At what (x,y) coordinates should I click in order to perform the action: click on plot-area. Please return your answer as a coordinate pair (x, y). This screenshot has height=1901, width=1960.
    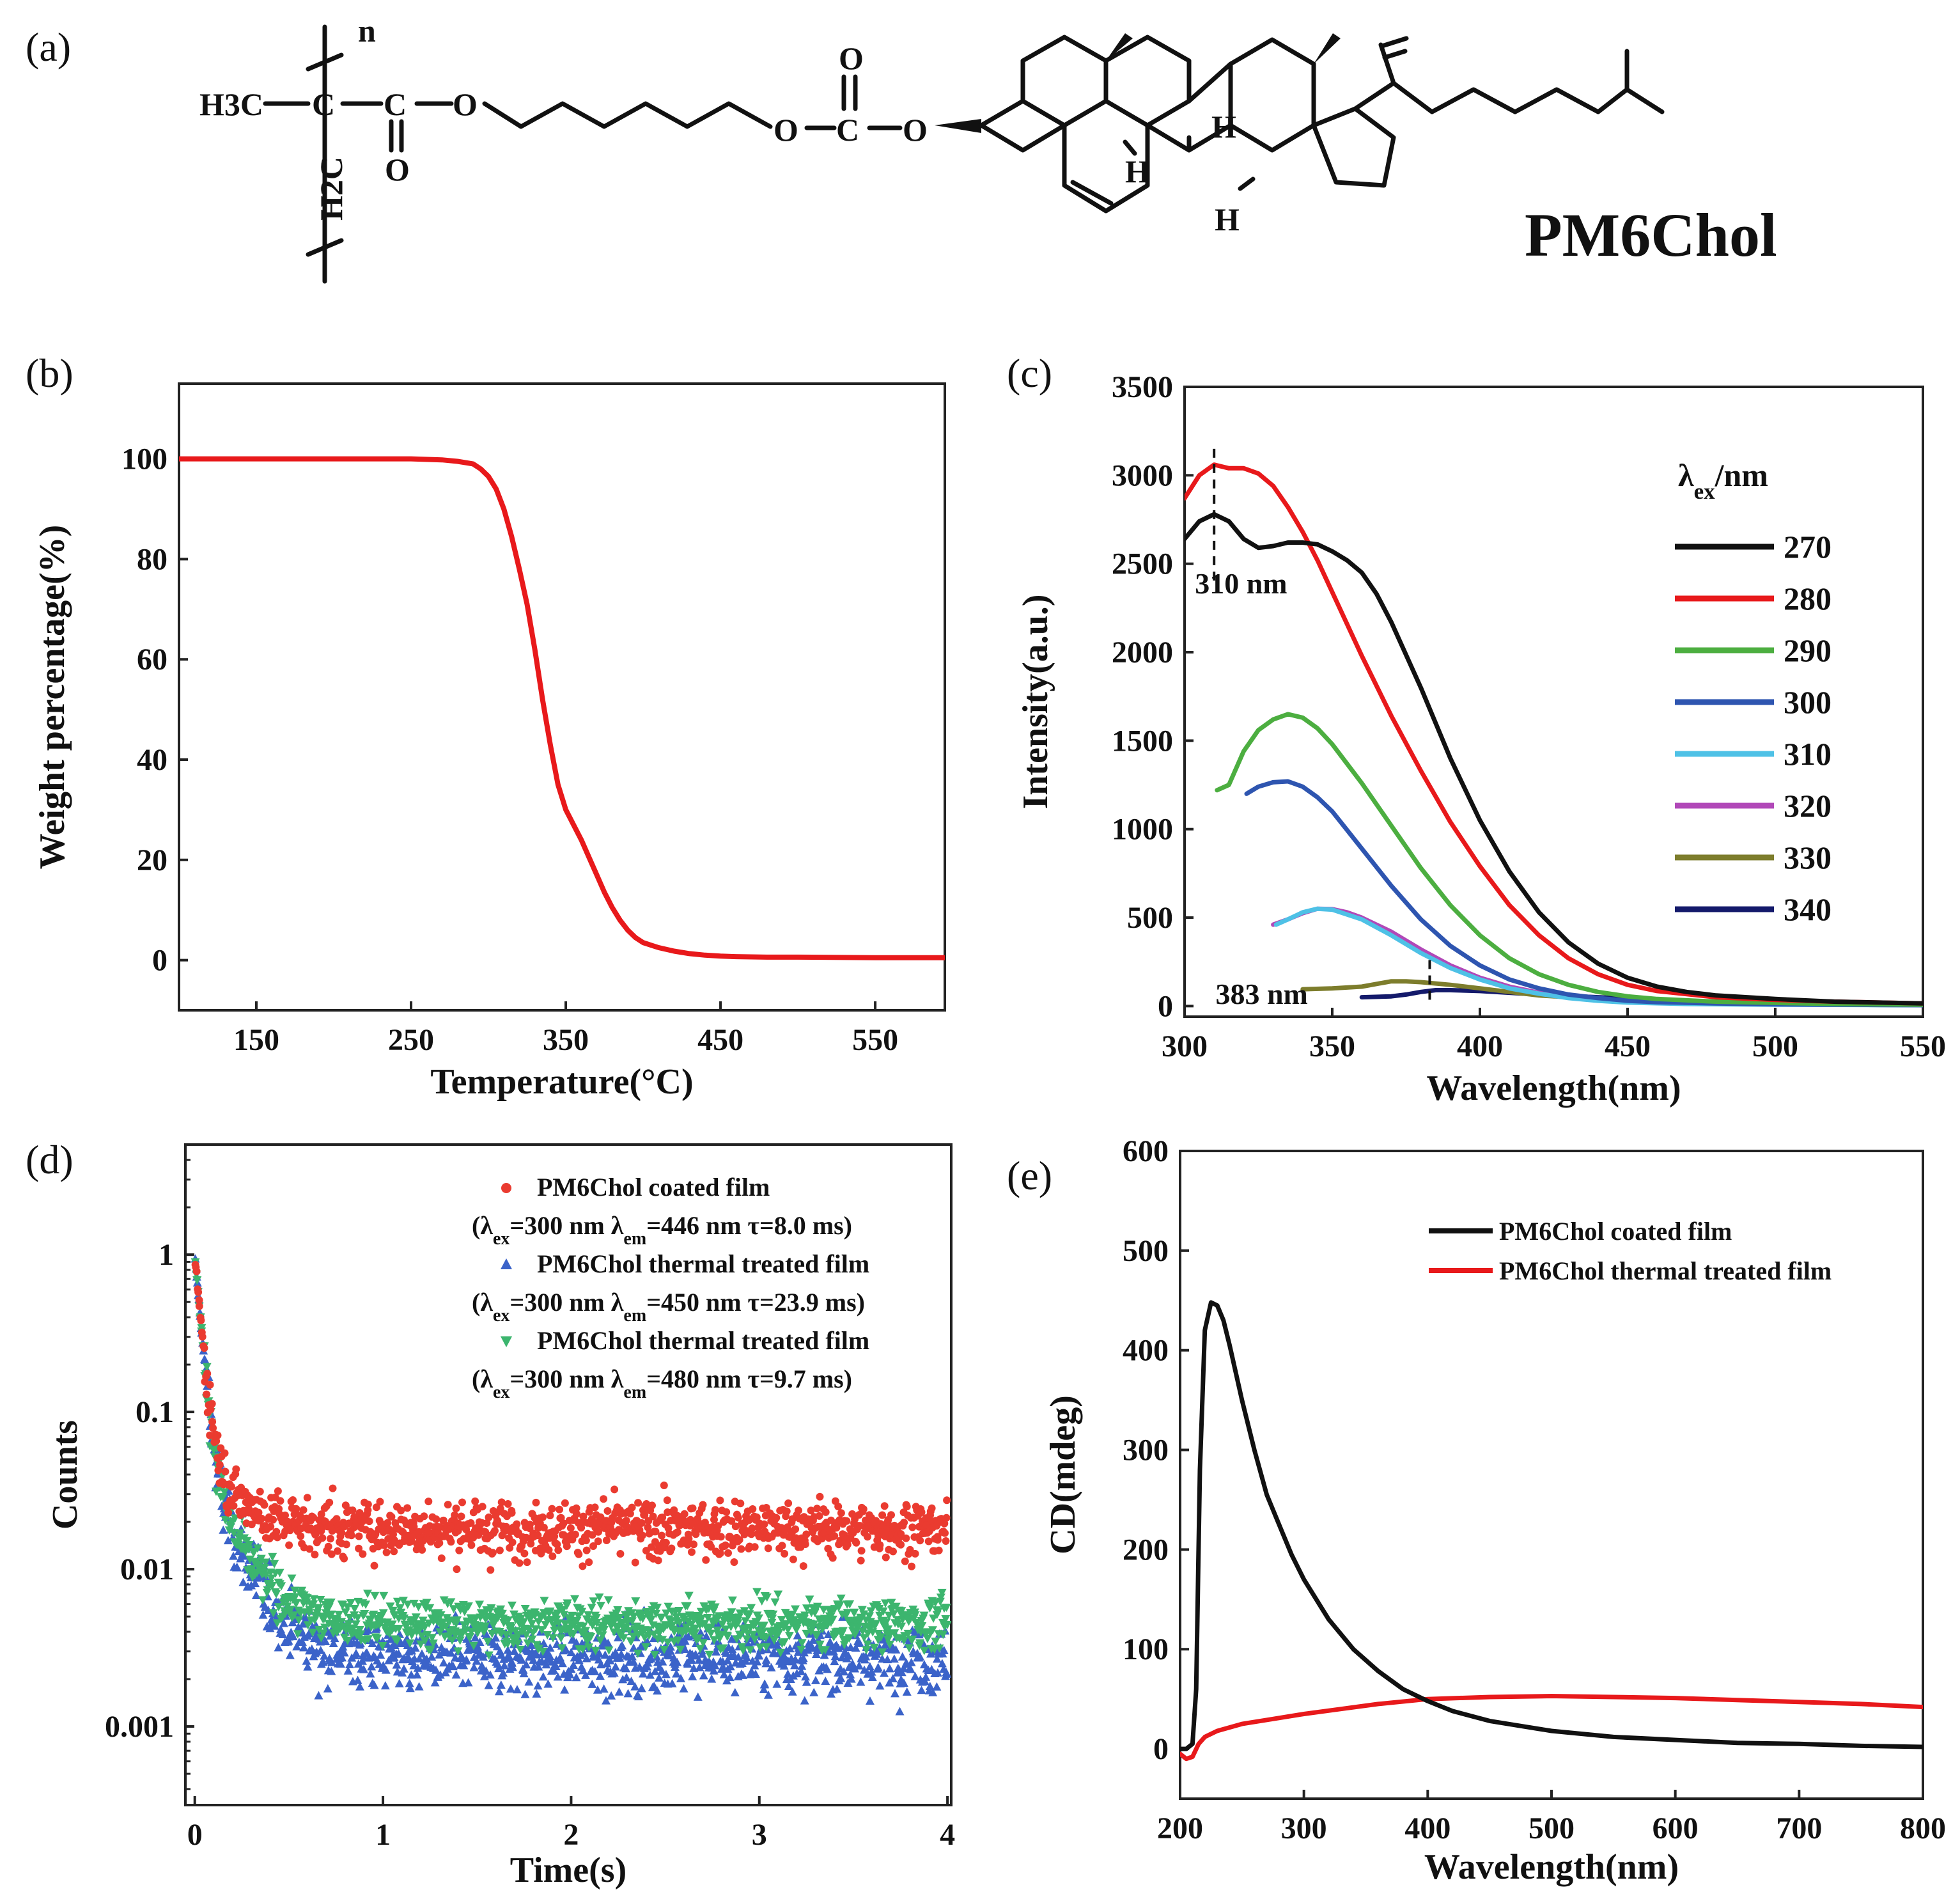
    Looking at the image, I should click on (1554, 735).